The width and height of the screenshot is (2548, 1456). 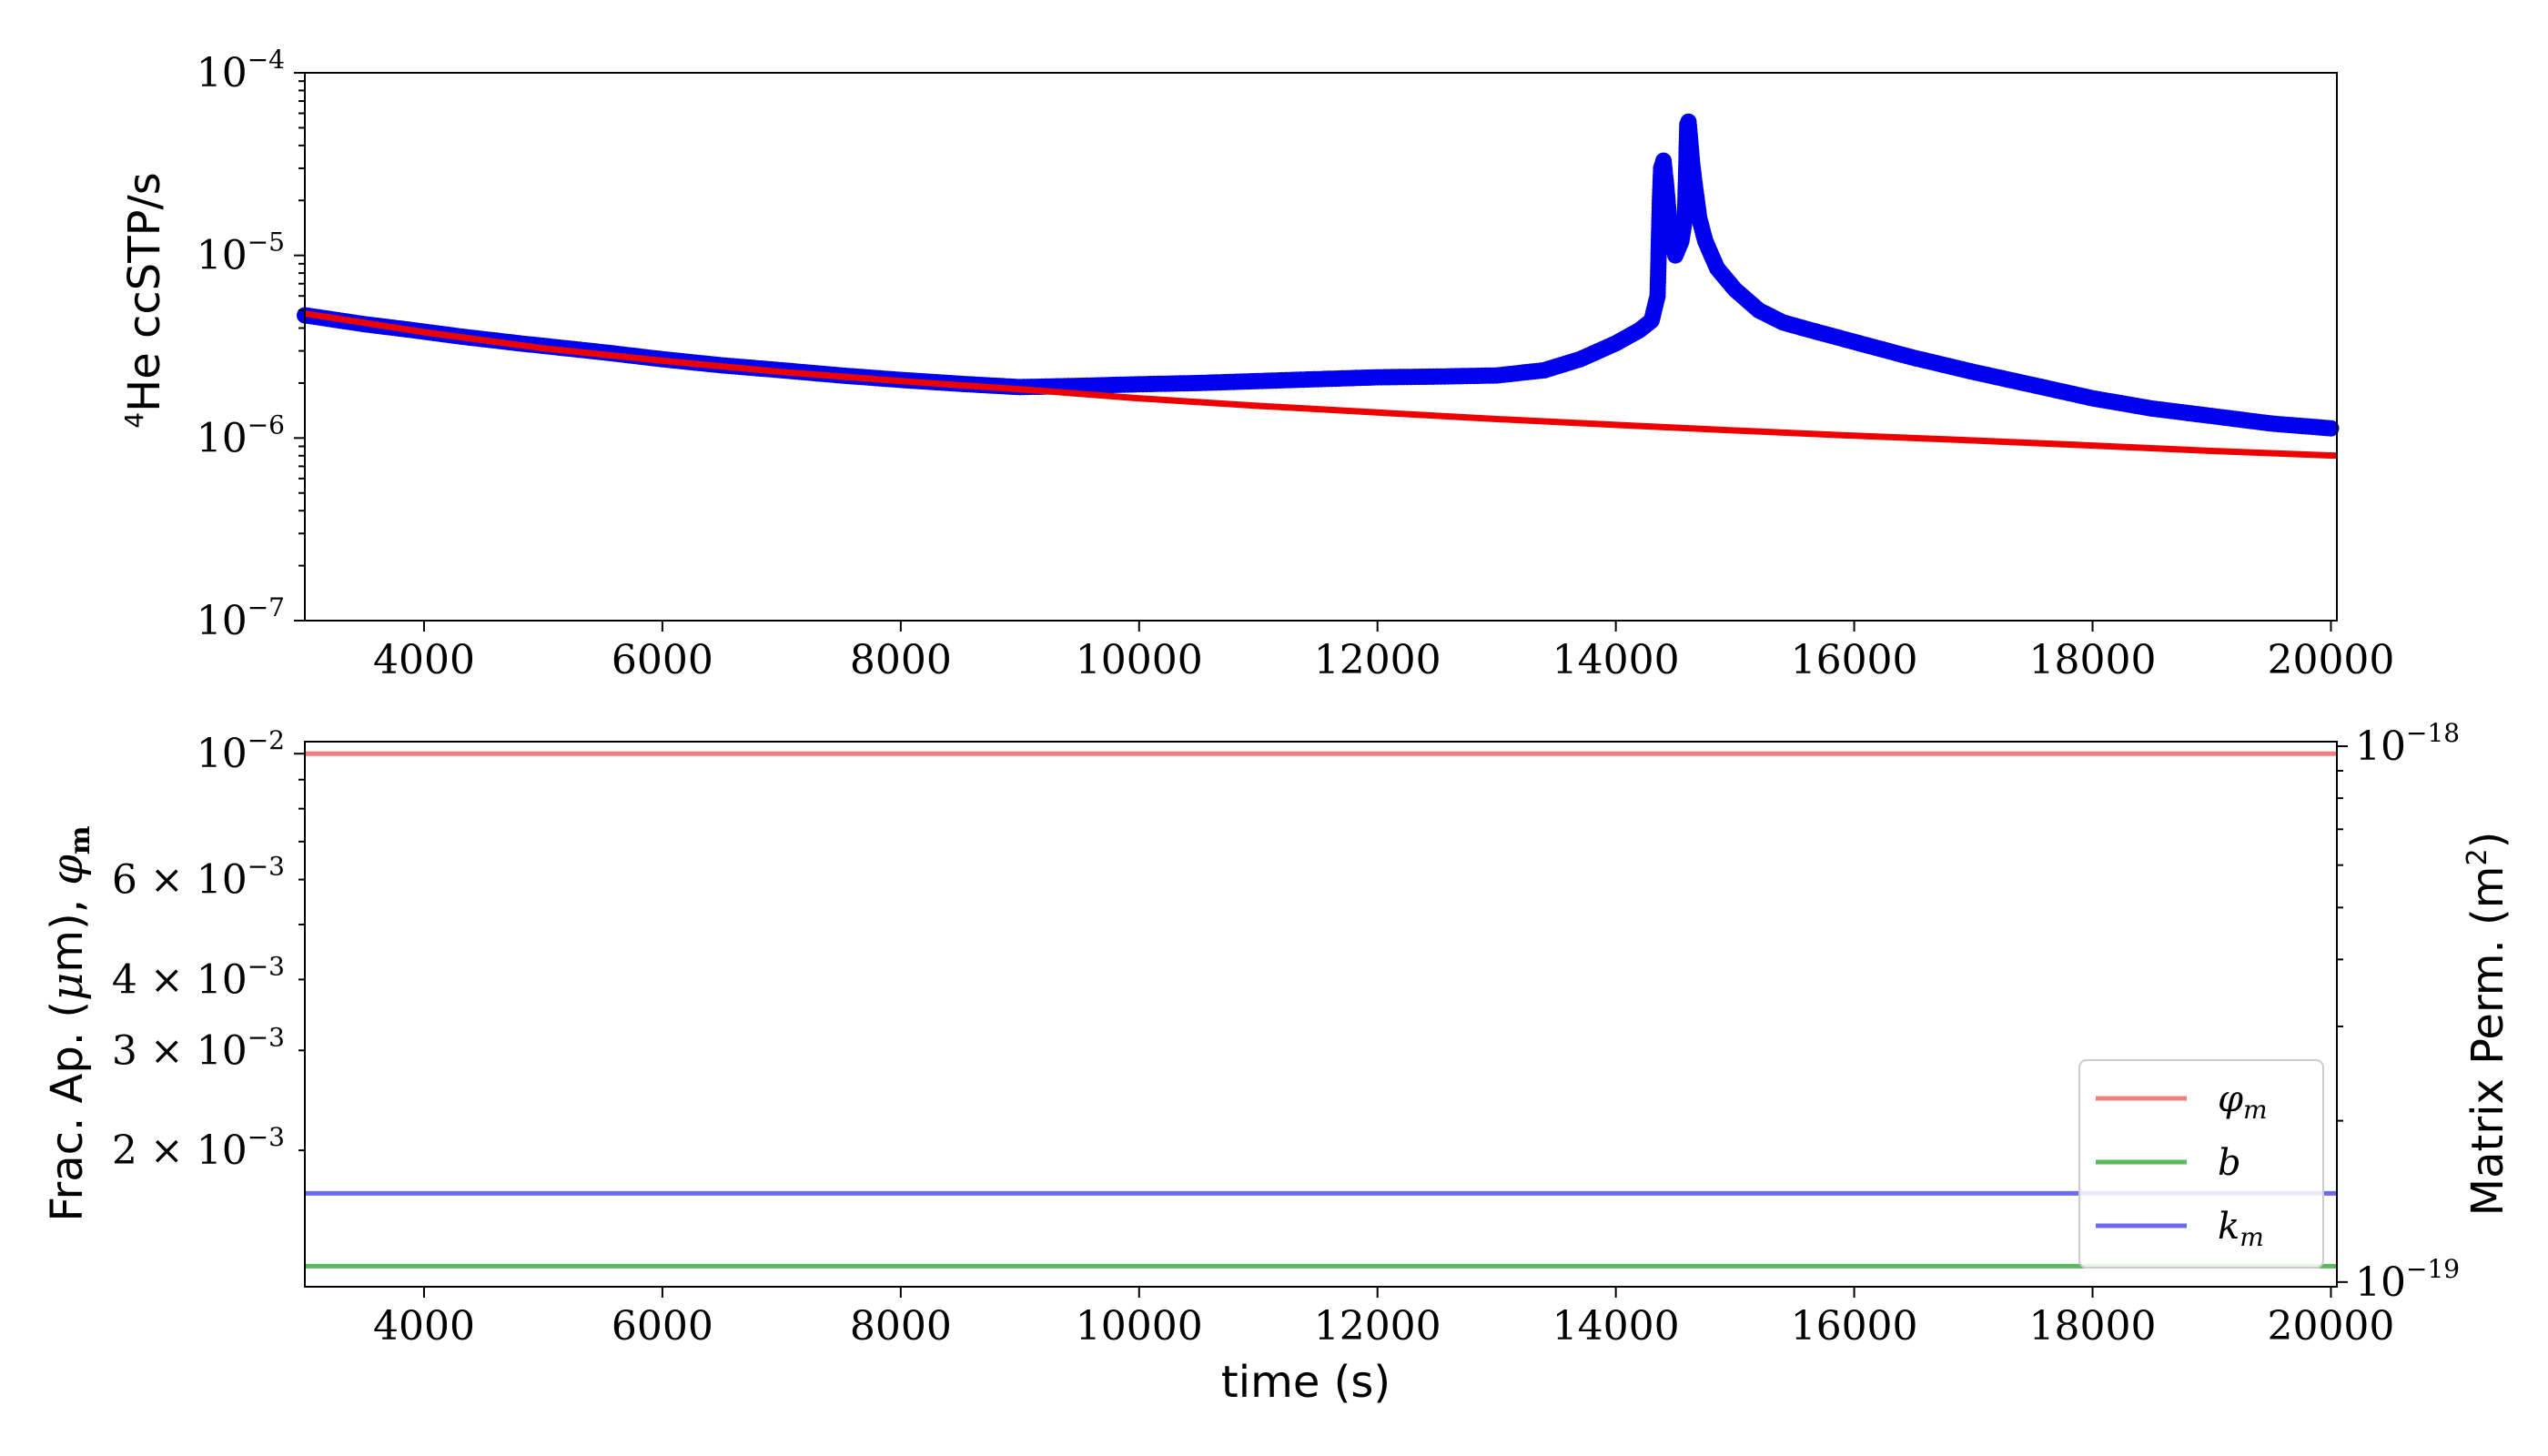 I want to click on legend-label: b, so click(x=2229, y=1163).